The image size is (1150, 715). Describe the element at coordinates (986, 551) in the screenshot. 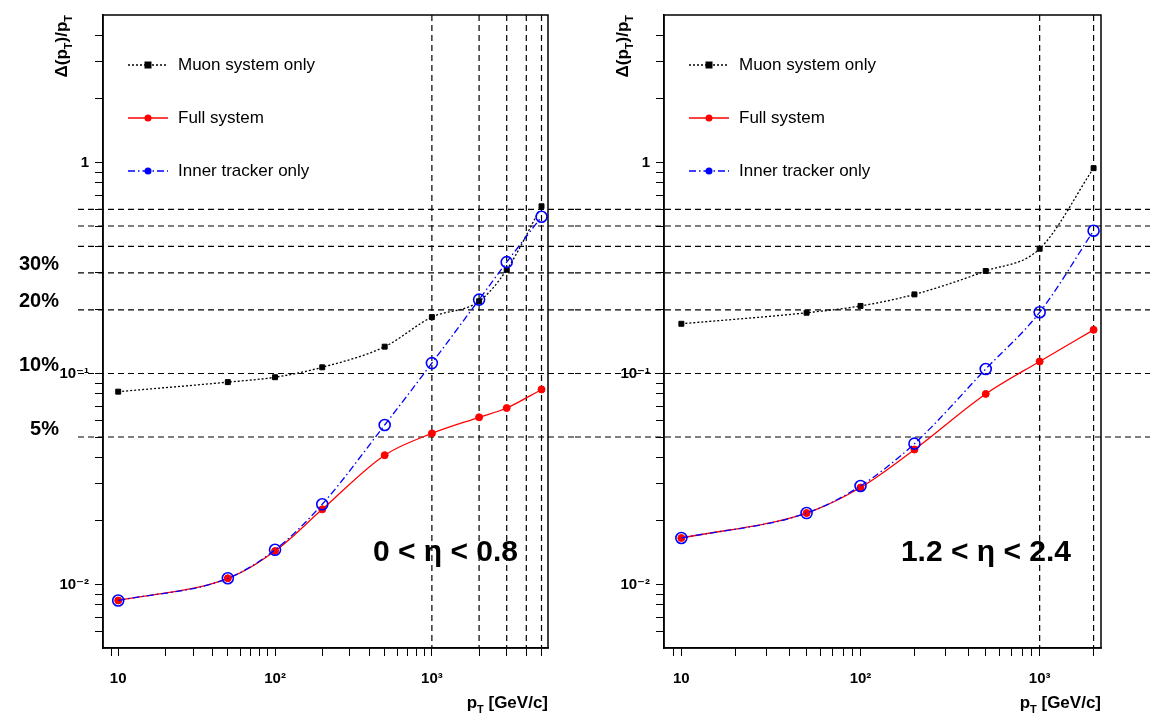

I see `annotation: 1.2 < η < 2.4` at that location.